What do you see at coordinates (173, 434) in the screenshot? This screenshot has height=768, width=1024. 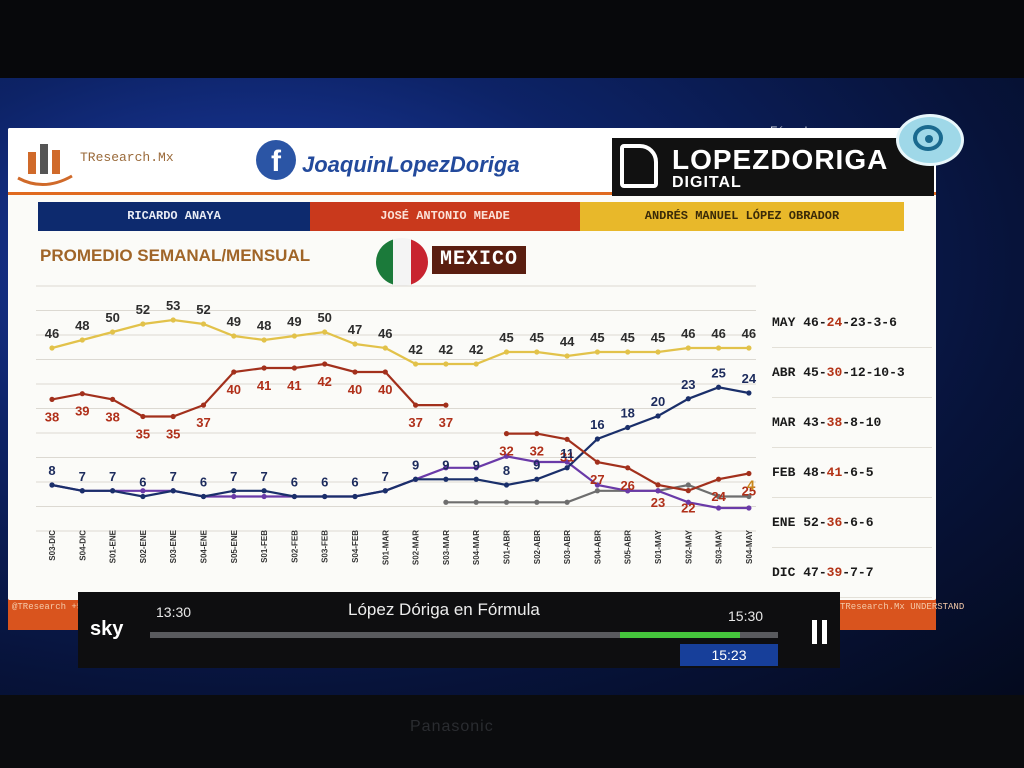 I see `data-label-meade: 35` at bounding box center [173, 434].